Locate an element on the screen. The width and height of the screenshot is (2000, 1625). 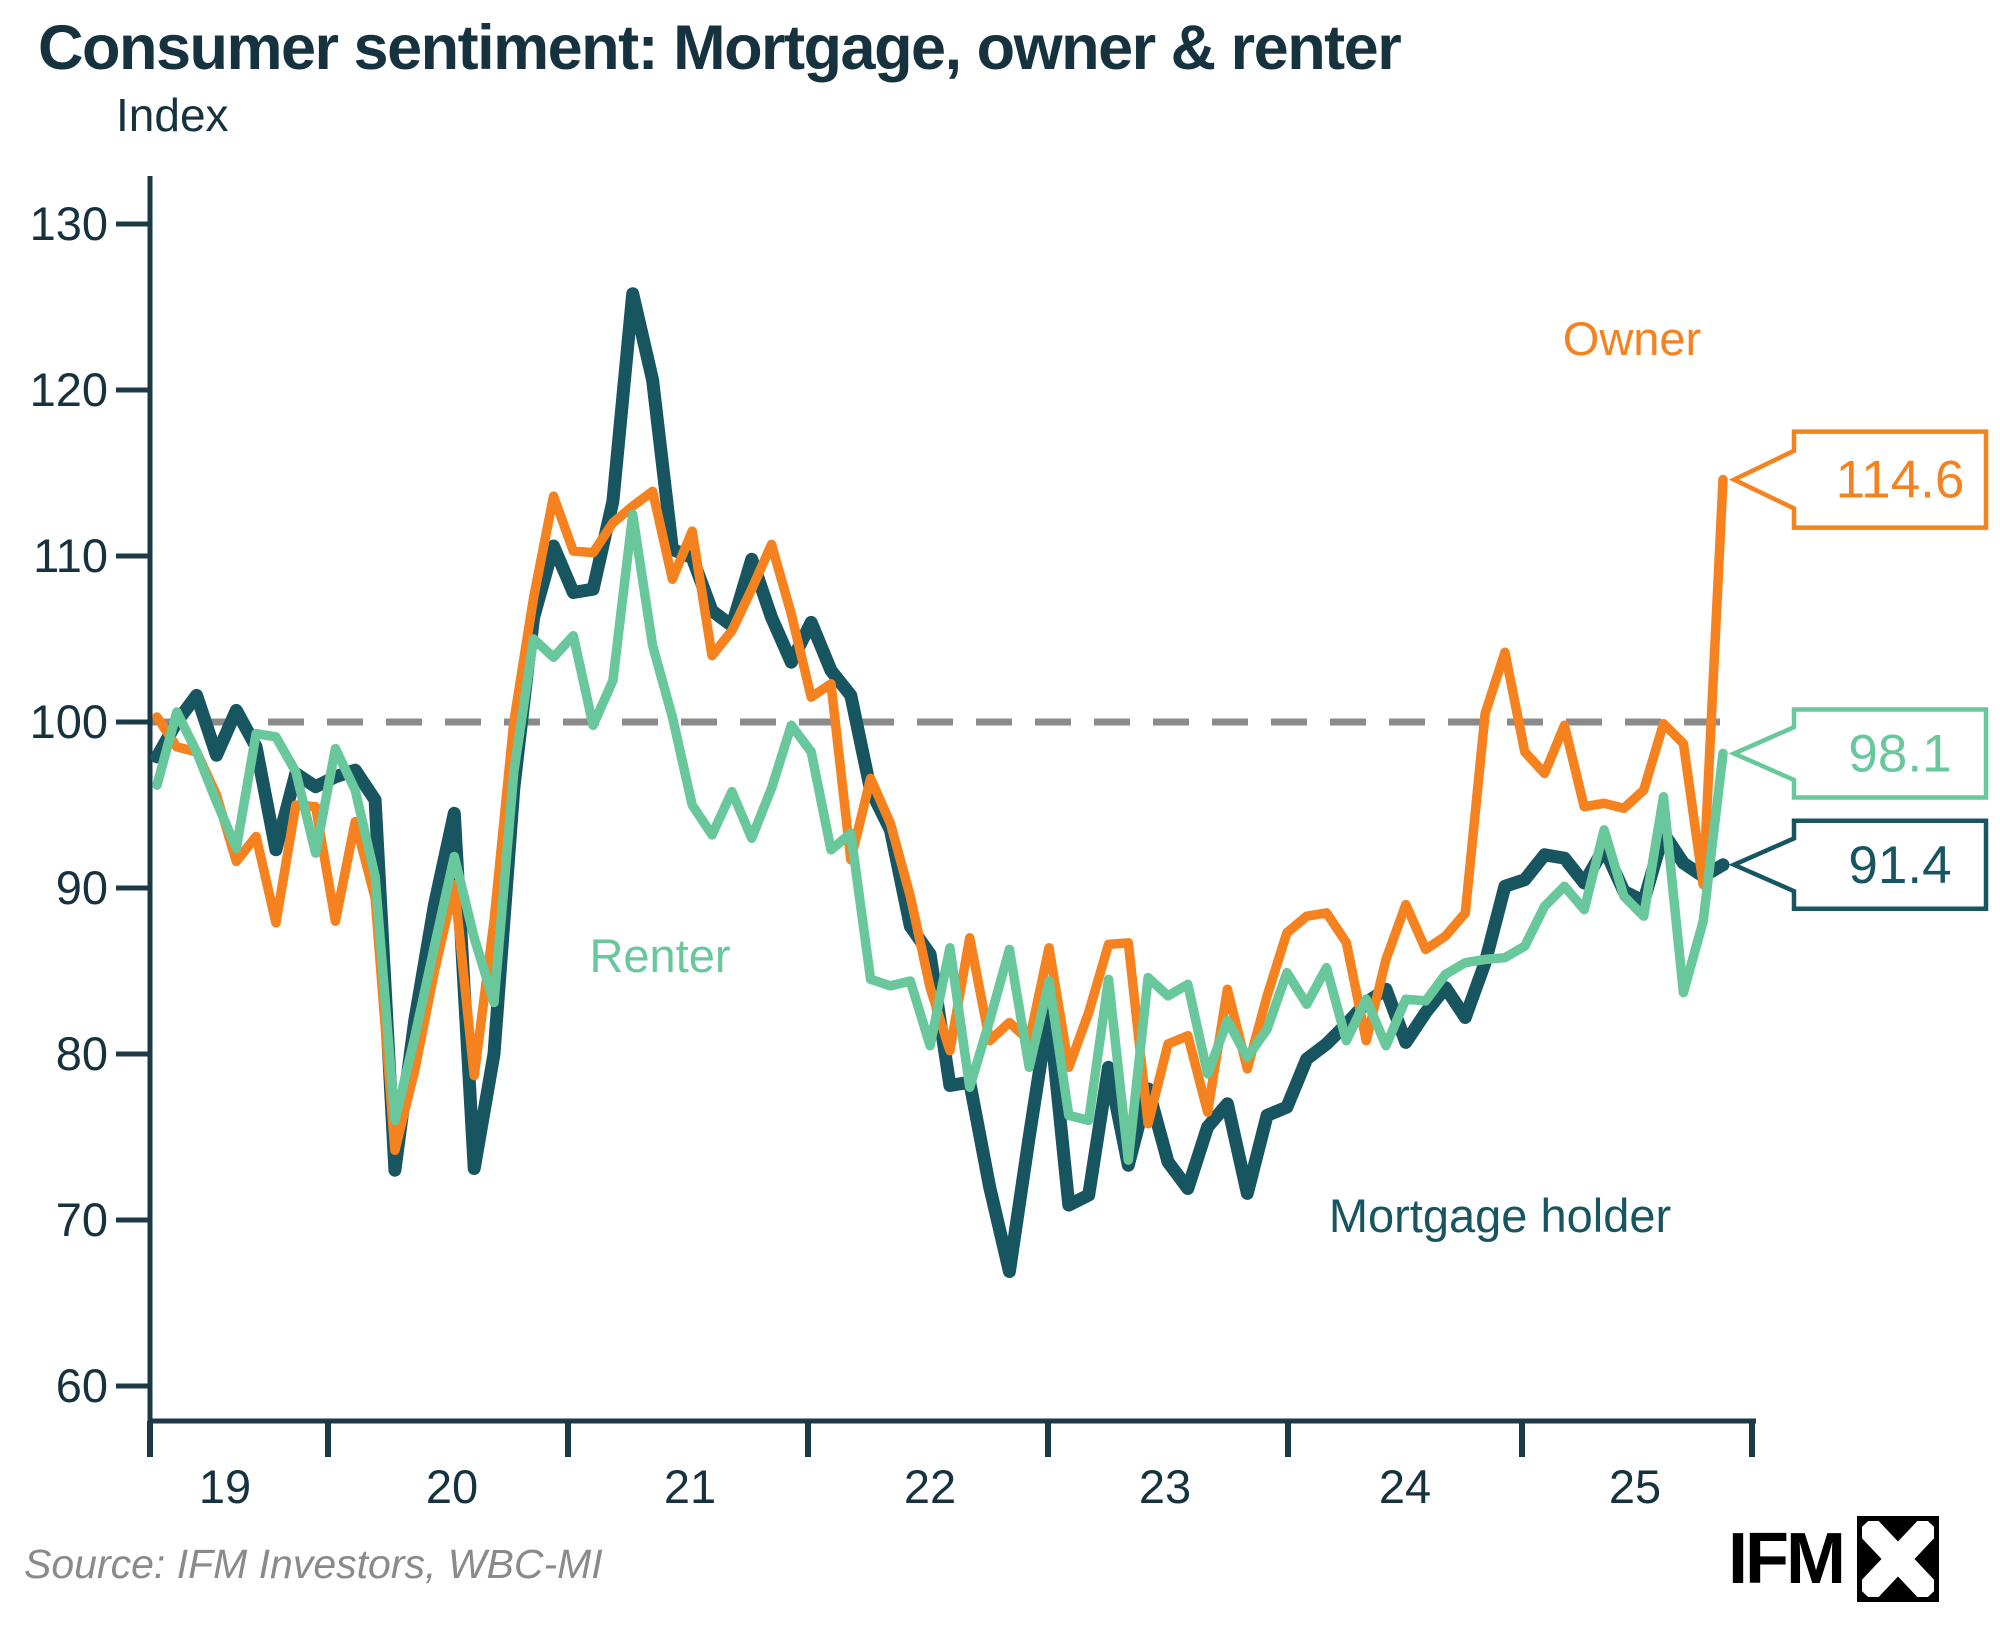
callout-value-renter: 98.1 is located at coordinates (1899, 754).